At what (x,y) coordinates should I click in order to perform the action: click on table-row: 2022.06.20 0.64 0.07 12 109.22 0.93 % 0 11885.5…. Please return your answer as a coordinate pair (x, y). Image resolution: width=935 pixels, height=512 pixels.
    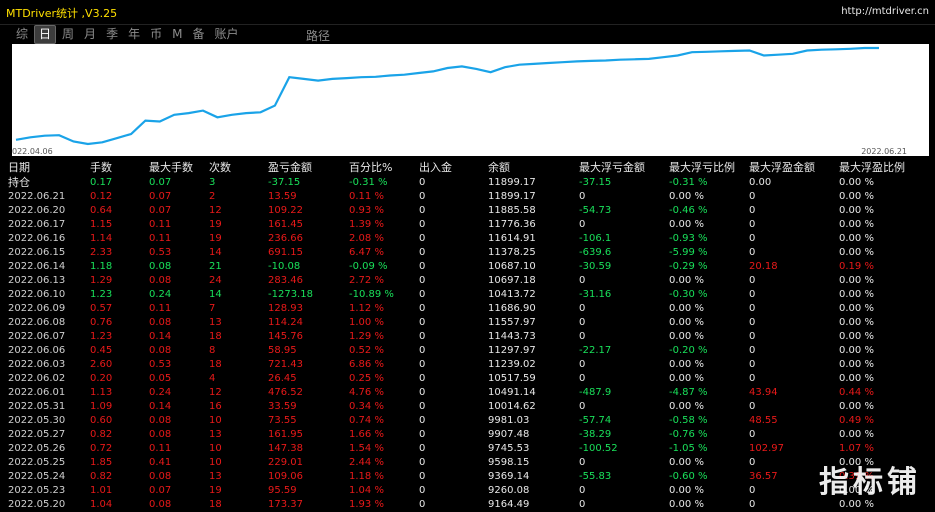
    Looking at the image, I should click on (467, 211).